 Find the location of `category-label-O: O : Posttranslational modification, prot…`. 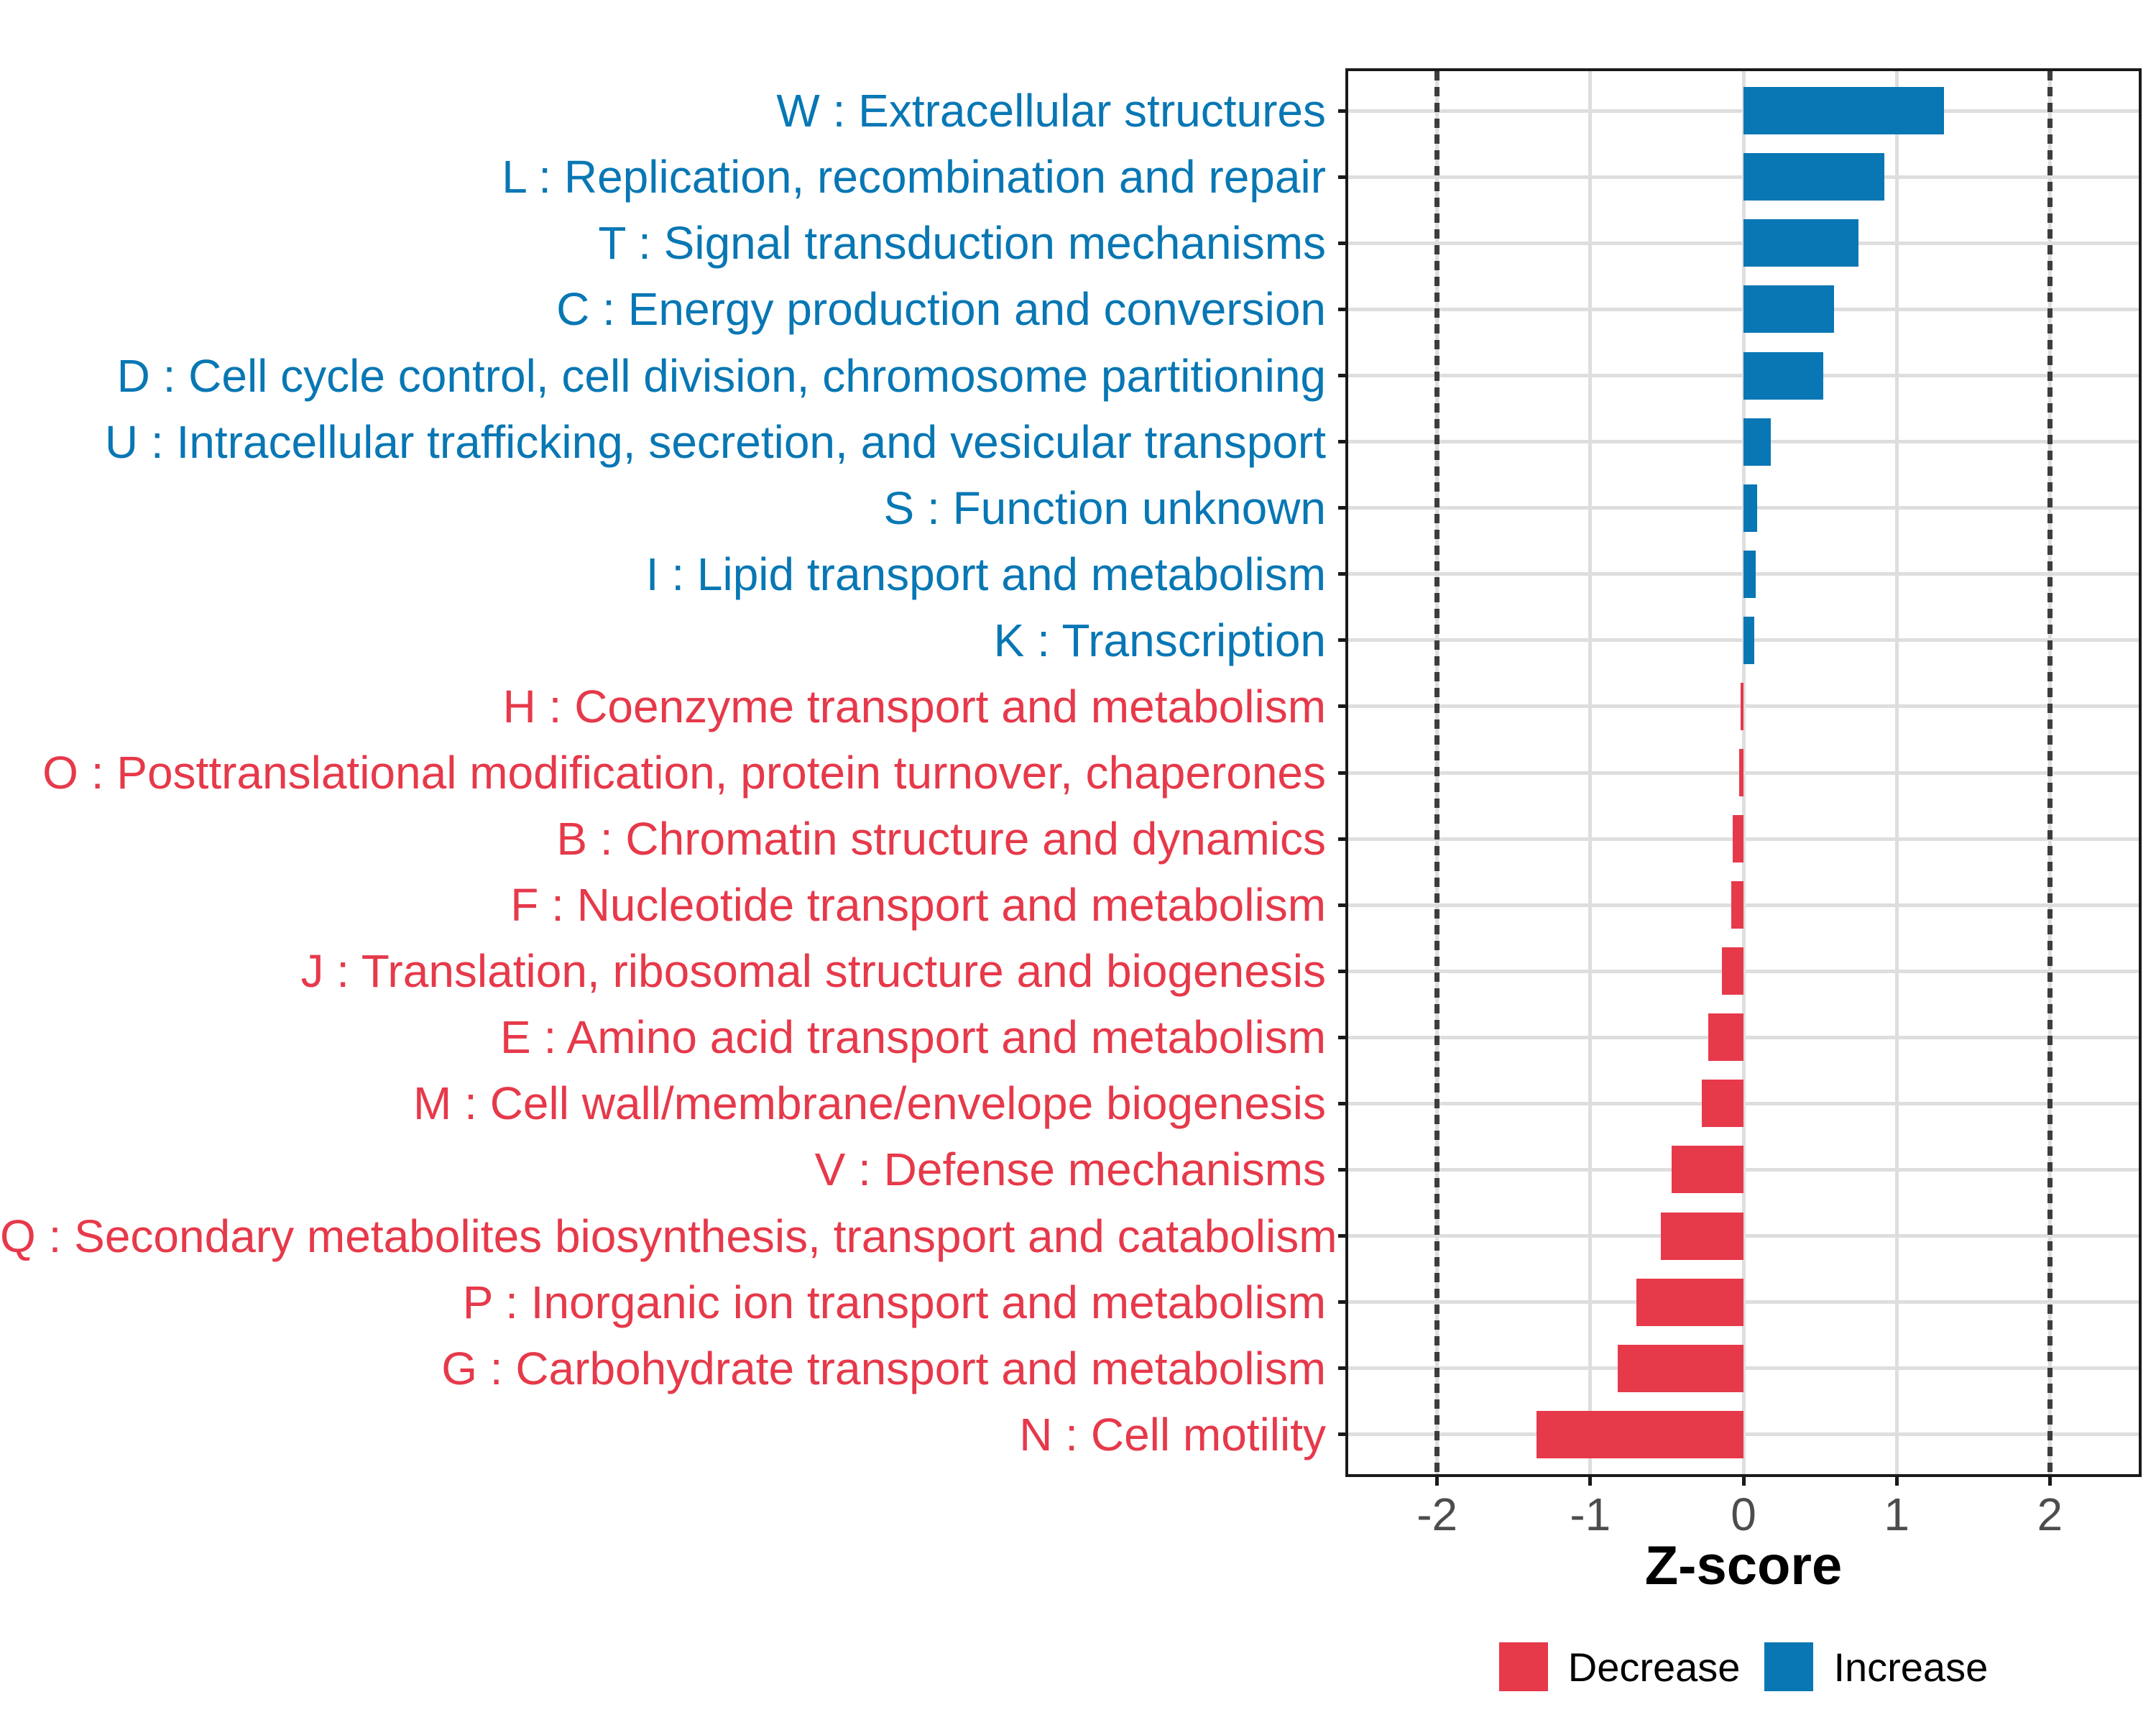

category-label-O: O : Posttranslational modification, prot… is located at coordinates (684, 773).